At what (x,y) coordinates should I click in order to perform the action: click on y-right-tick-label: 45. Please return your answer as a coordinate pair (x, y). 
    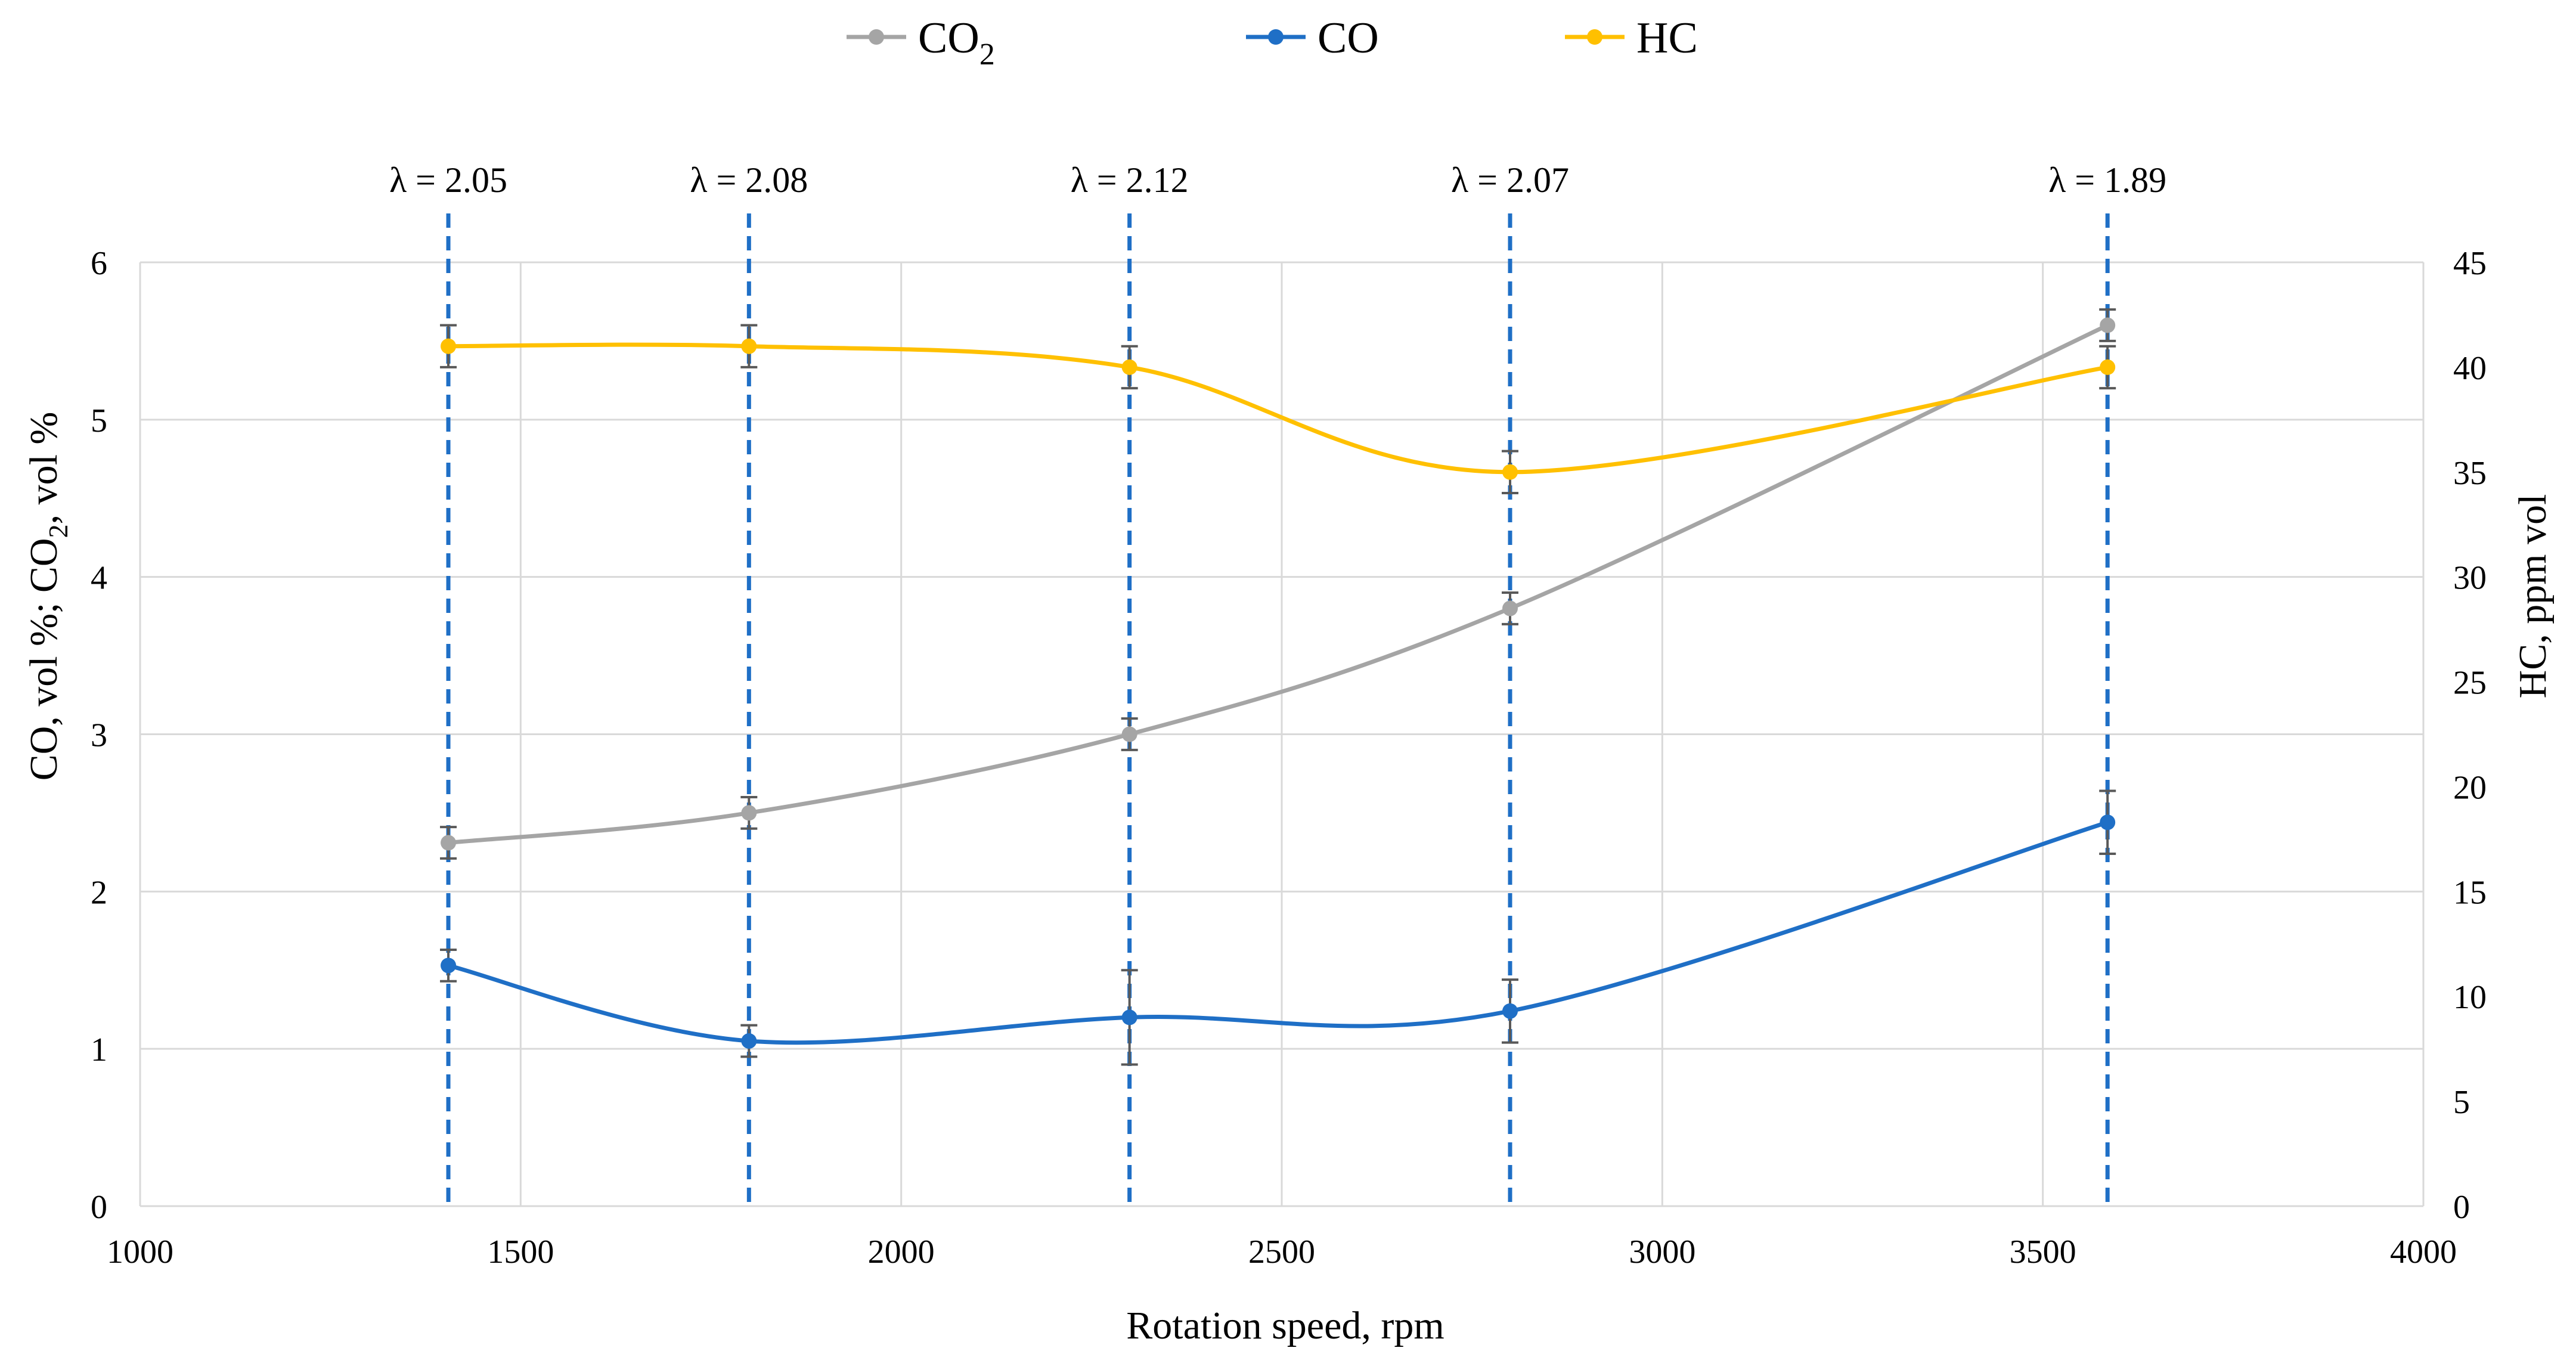
    Looking at the image, I should click on (2470, 263).